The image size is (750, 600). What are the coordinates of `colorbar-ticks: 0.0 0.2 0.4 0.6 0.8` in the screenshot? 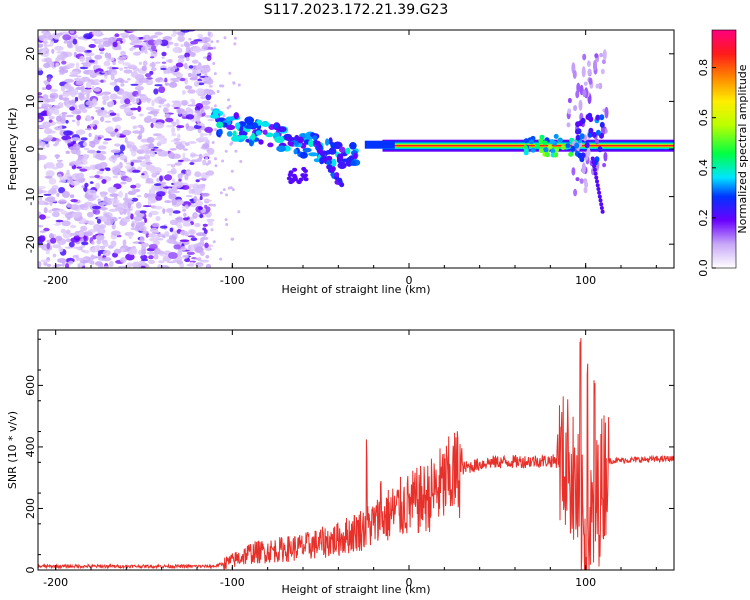 It's located at (706, 168).